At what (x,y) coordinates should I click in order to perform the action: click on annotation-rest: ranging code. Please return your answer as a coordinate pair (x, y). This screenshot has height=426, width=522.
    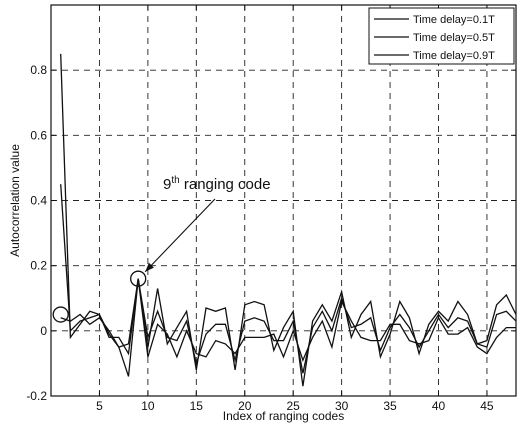
    Looking at the image, I should click on (225, 184).